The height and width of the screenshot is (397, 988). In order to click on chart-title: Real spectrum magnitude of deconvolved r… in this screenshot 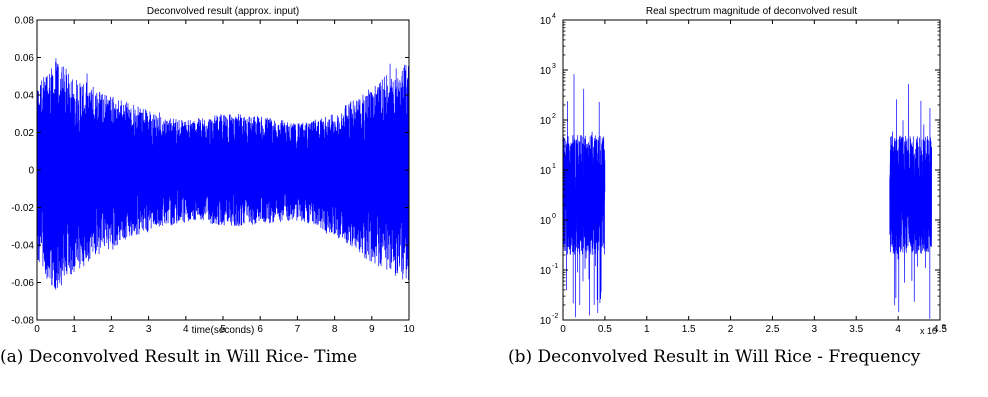, I will do `click(751, 11)`.